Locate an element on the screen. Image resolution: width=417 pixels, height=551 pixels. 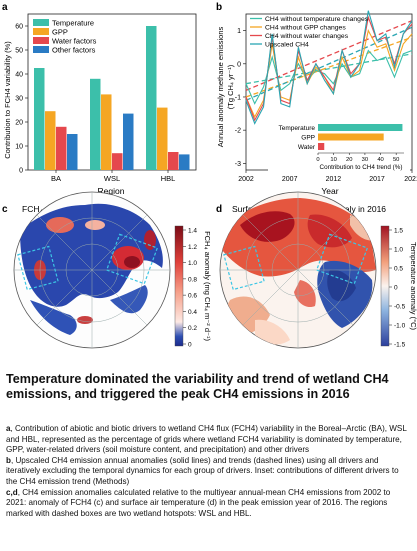
panel-a-ytick-label: 10 is located at coordinates (19, 147).